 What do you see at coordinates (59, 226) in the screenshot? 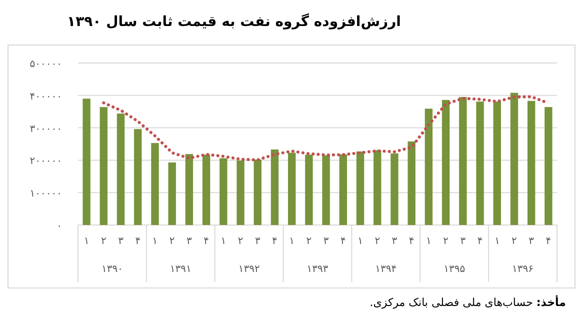
I see `y-tick-label: ۰` at bounding box center [59, 226].